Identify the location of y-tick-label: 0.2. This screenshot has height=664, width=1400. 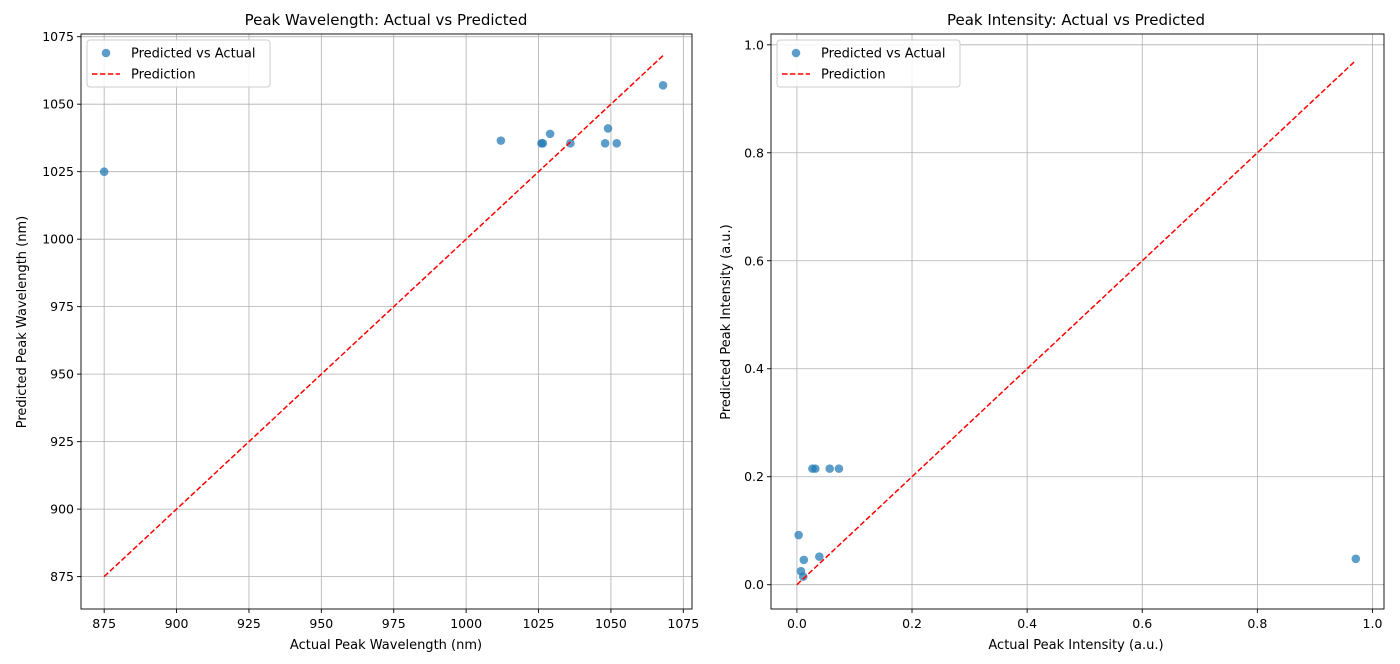
(754, 476).